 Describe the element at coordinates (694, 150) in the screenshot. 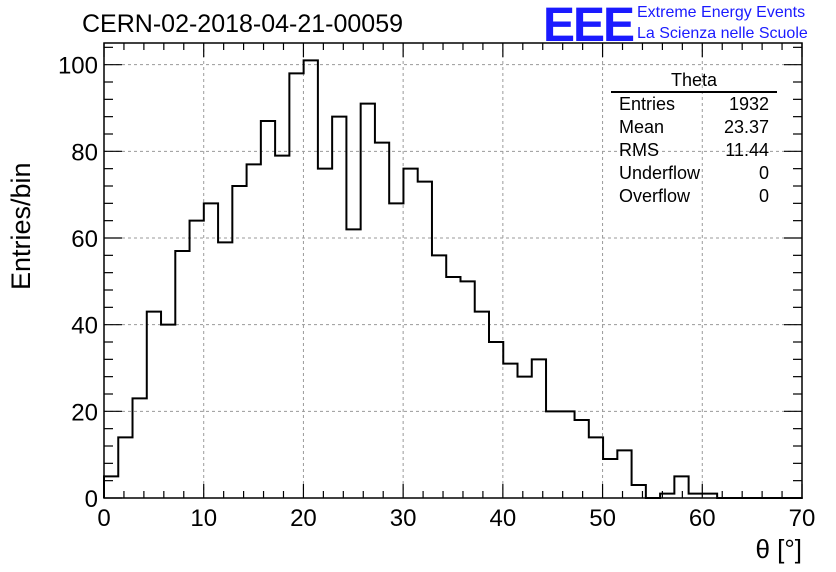

I see `stats-row-rms: RMS 11.44` at that location.